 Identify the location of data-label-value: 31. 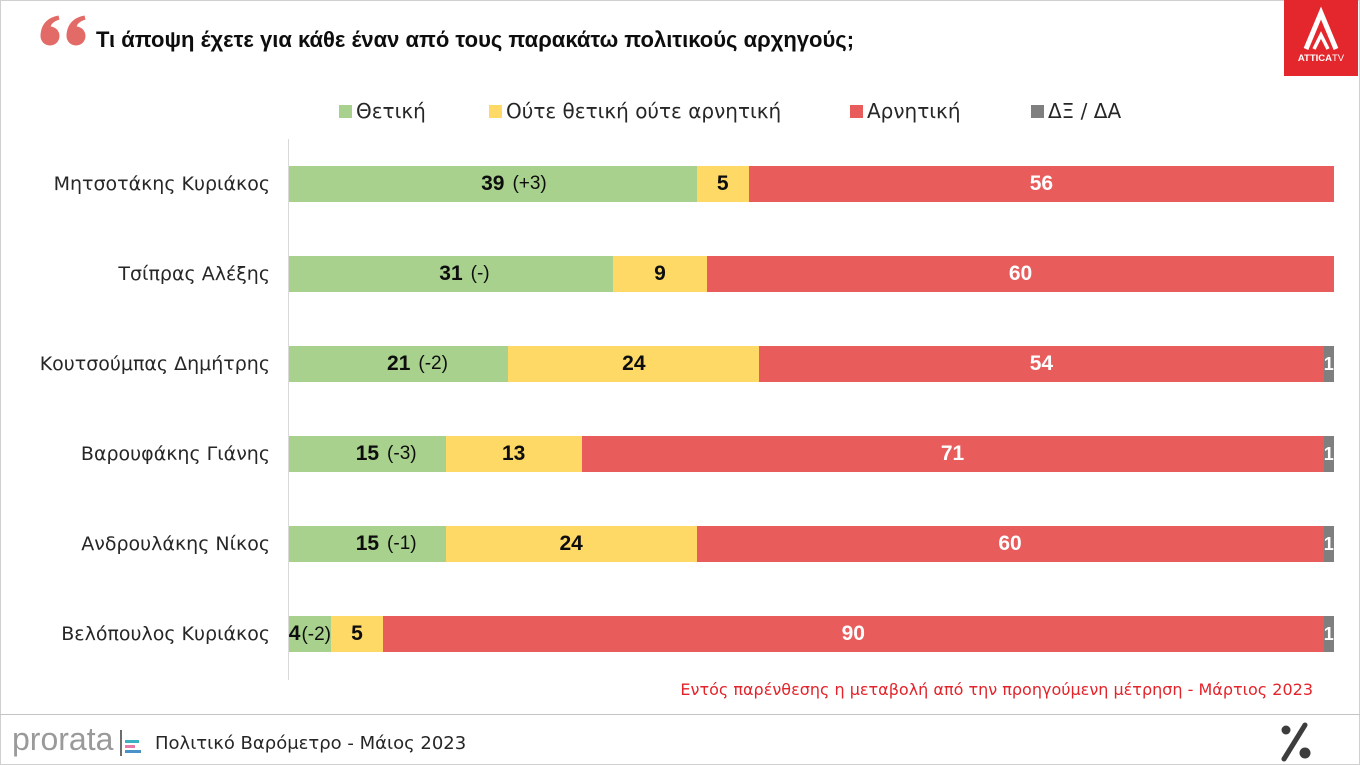
(451, 273).